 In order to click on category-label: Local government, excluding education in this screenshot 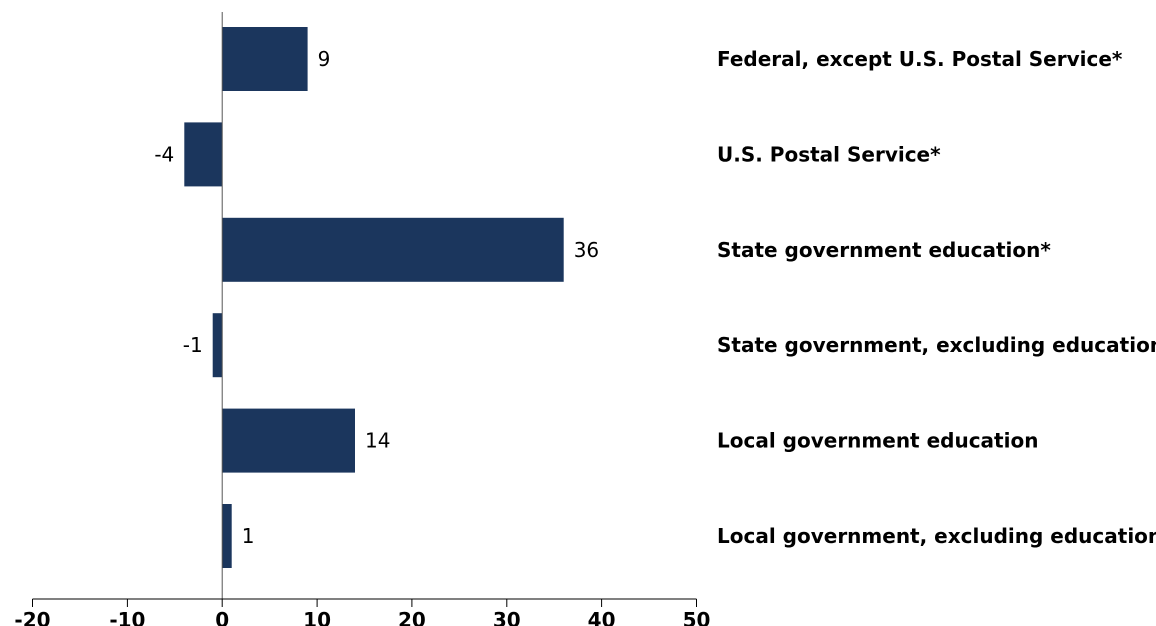, I will do `click(936, 536)`.